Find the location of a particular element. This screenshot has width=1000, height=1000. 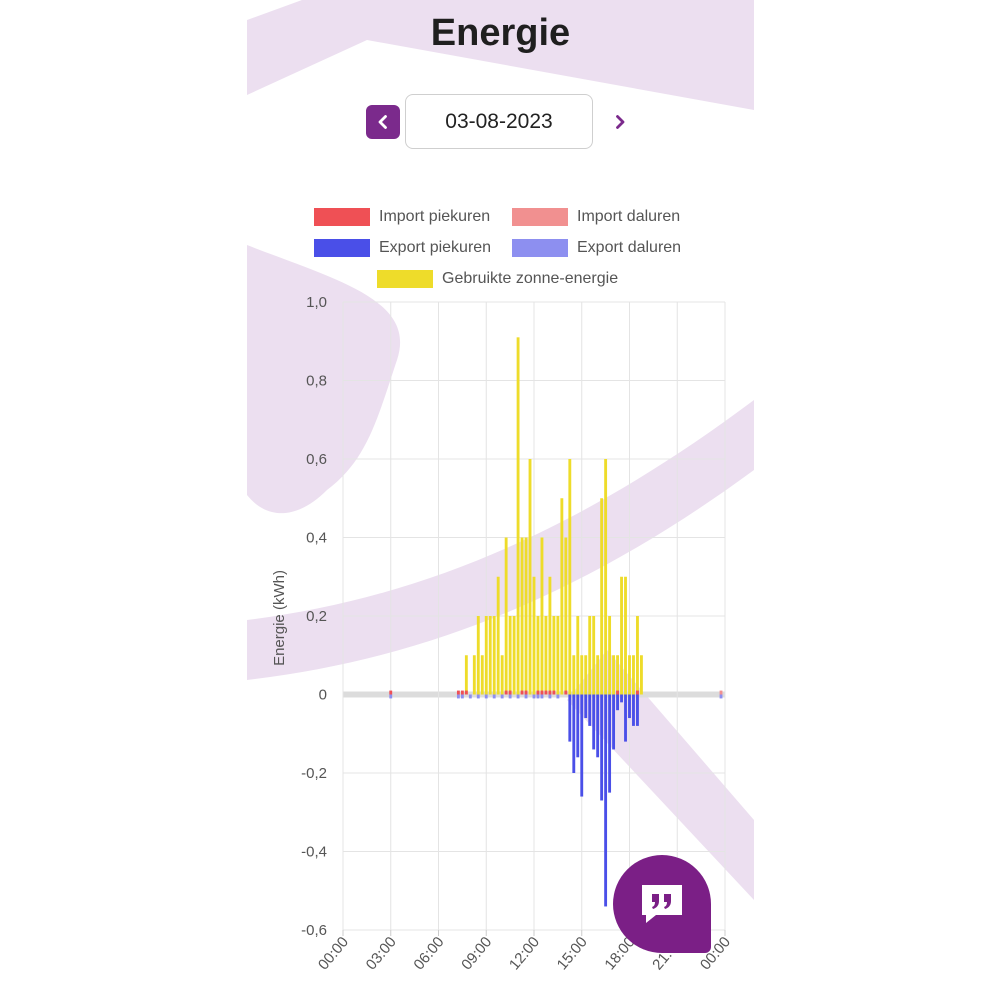

date-field-box is located at coordinates (499, 121).